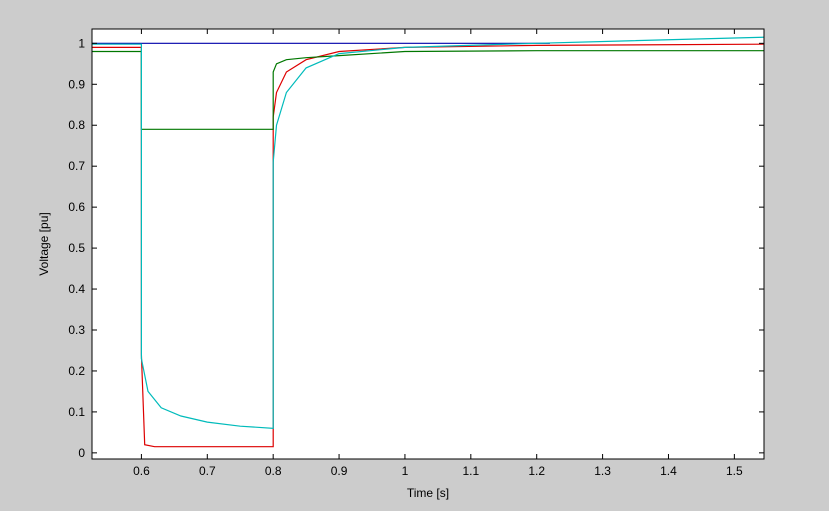  Describe the element at coordinates (76, 371) in the screenshot. I see `y-tick-label: 0.2` at that location.